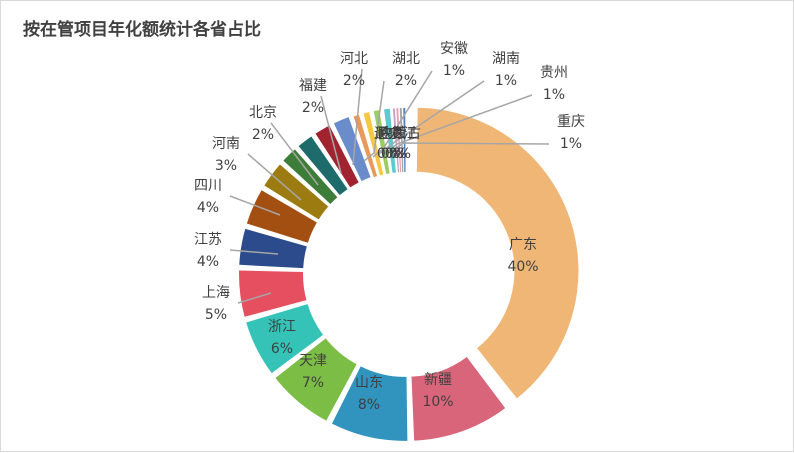 The height and width of the screenshot is (453, 794). I want to click on label-value-黑龙江: 0%, so click(396, 154).